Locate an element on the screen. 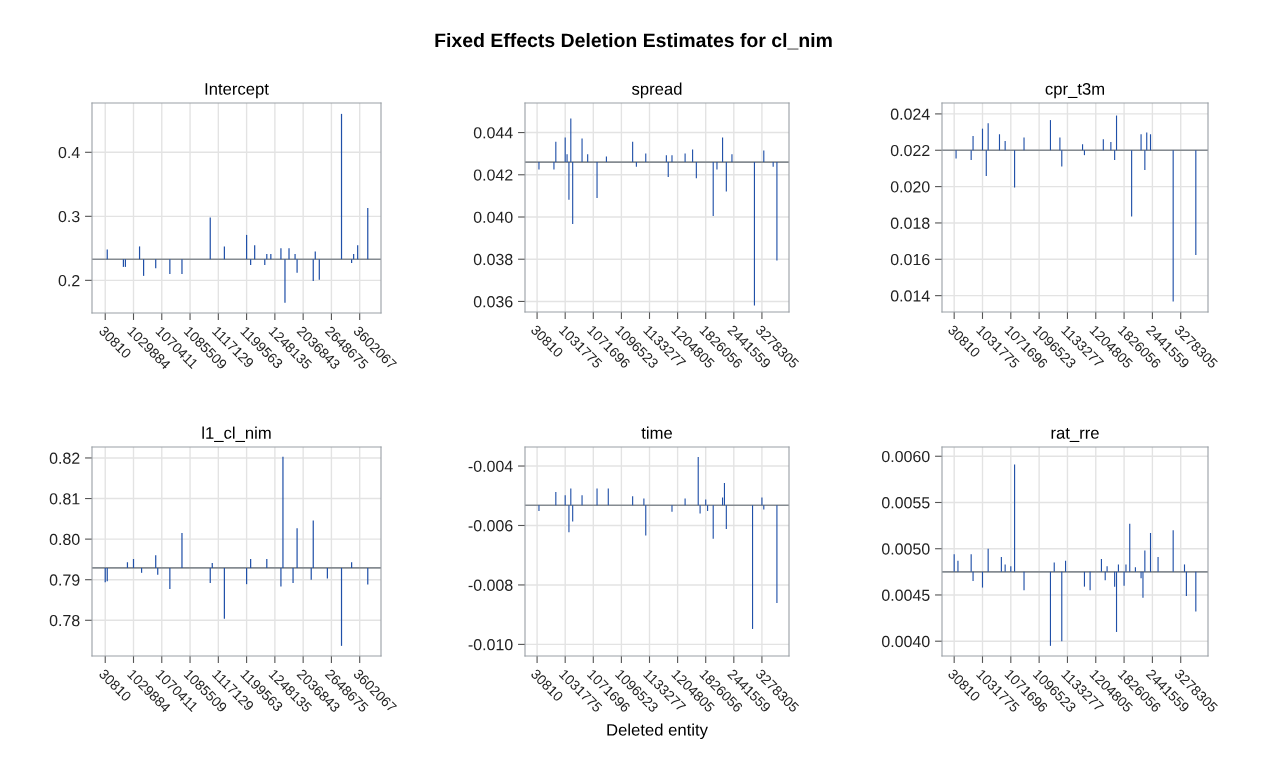 The width and height of the screenshot is (1267, 777). y-tick-label: -0.006 is located at coordinates (490, 526).